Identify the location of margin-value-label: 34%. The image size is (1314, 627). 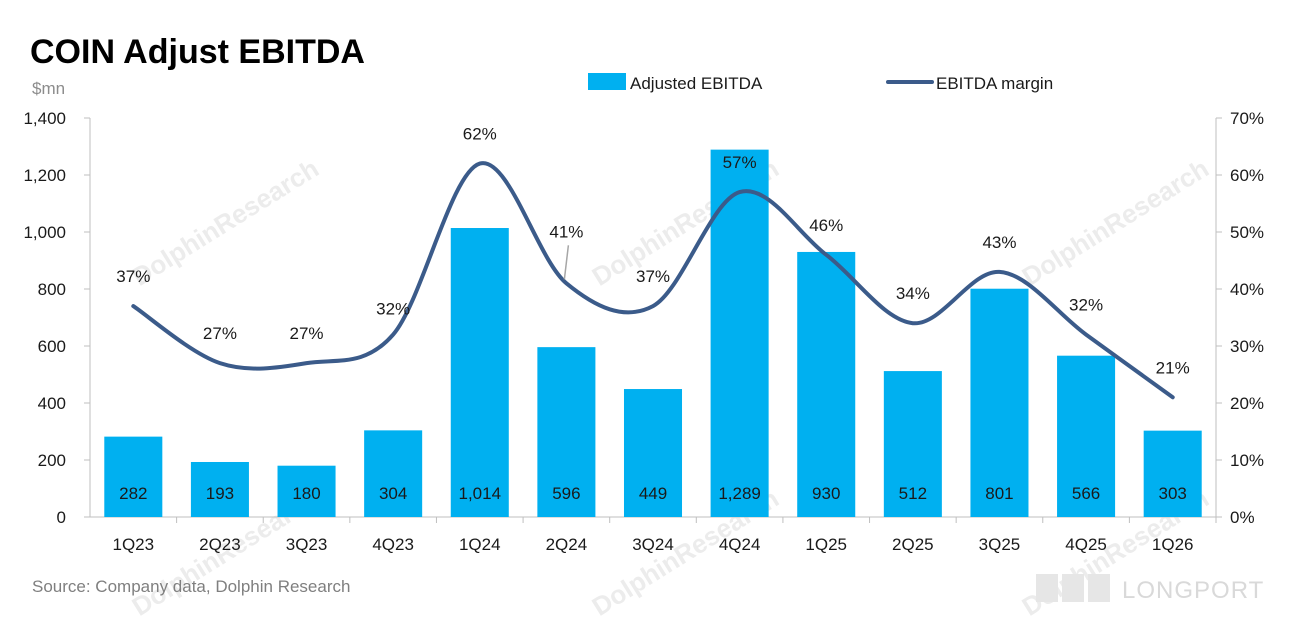
(913, 293).